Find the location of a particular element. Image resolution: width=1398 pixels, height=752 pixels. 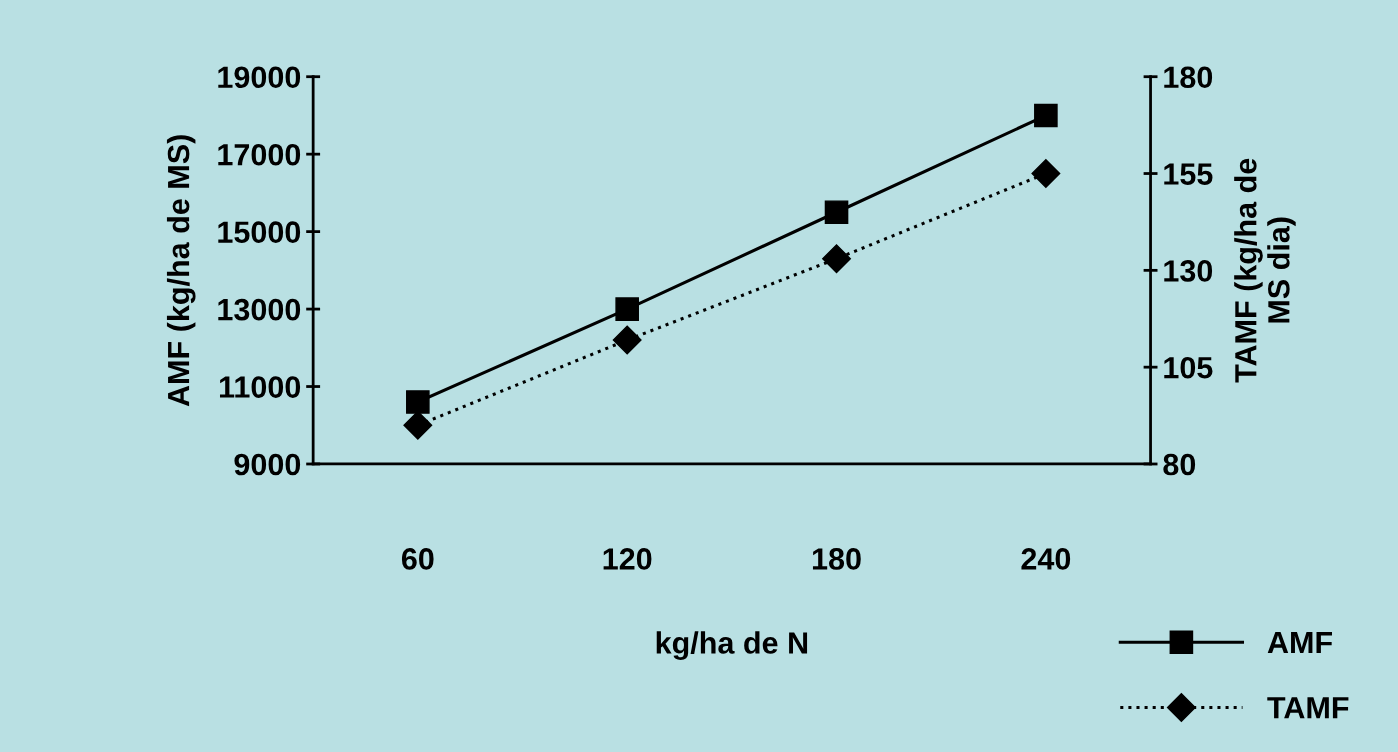

y-tick-label: 11000 is located at coordinates (260, 387).